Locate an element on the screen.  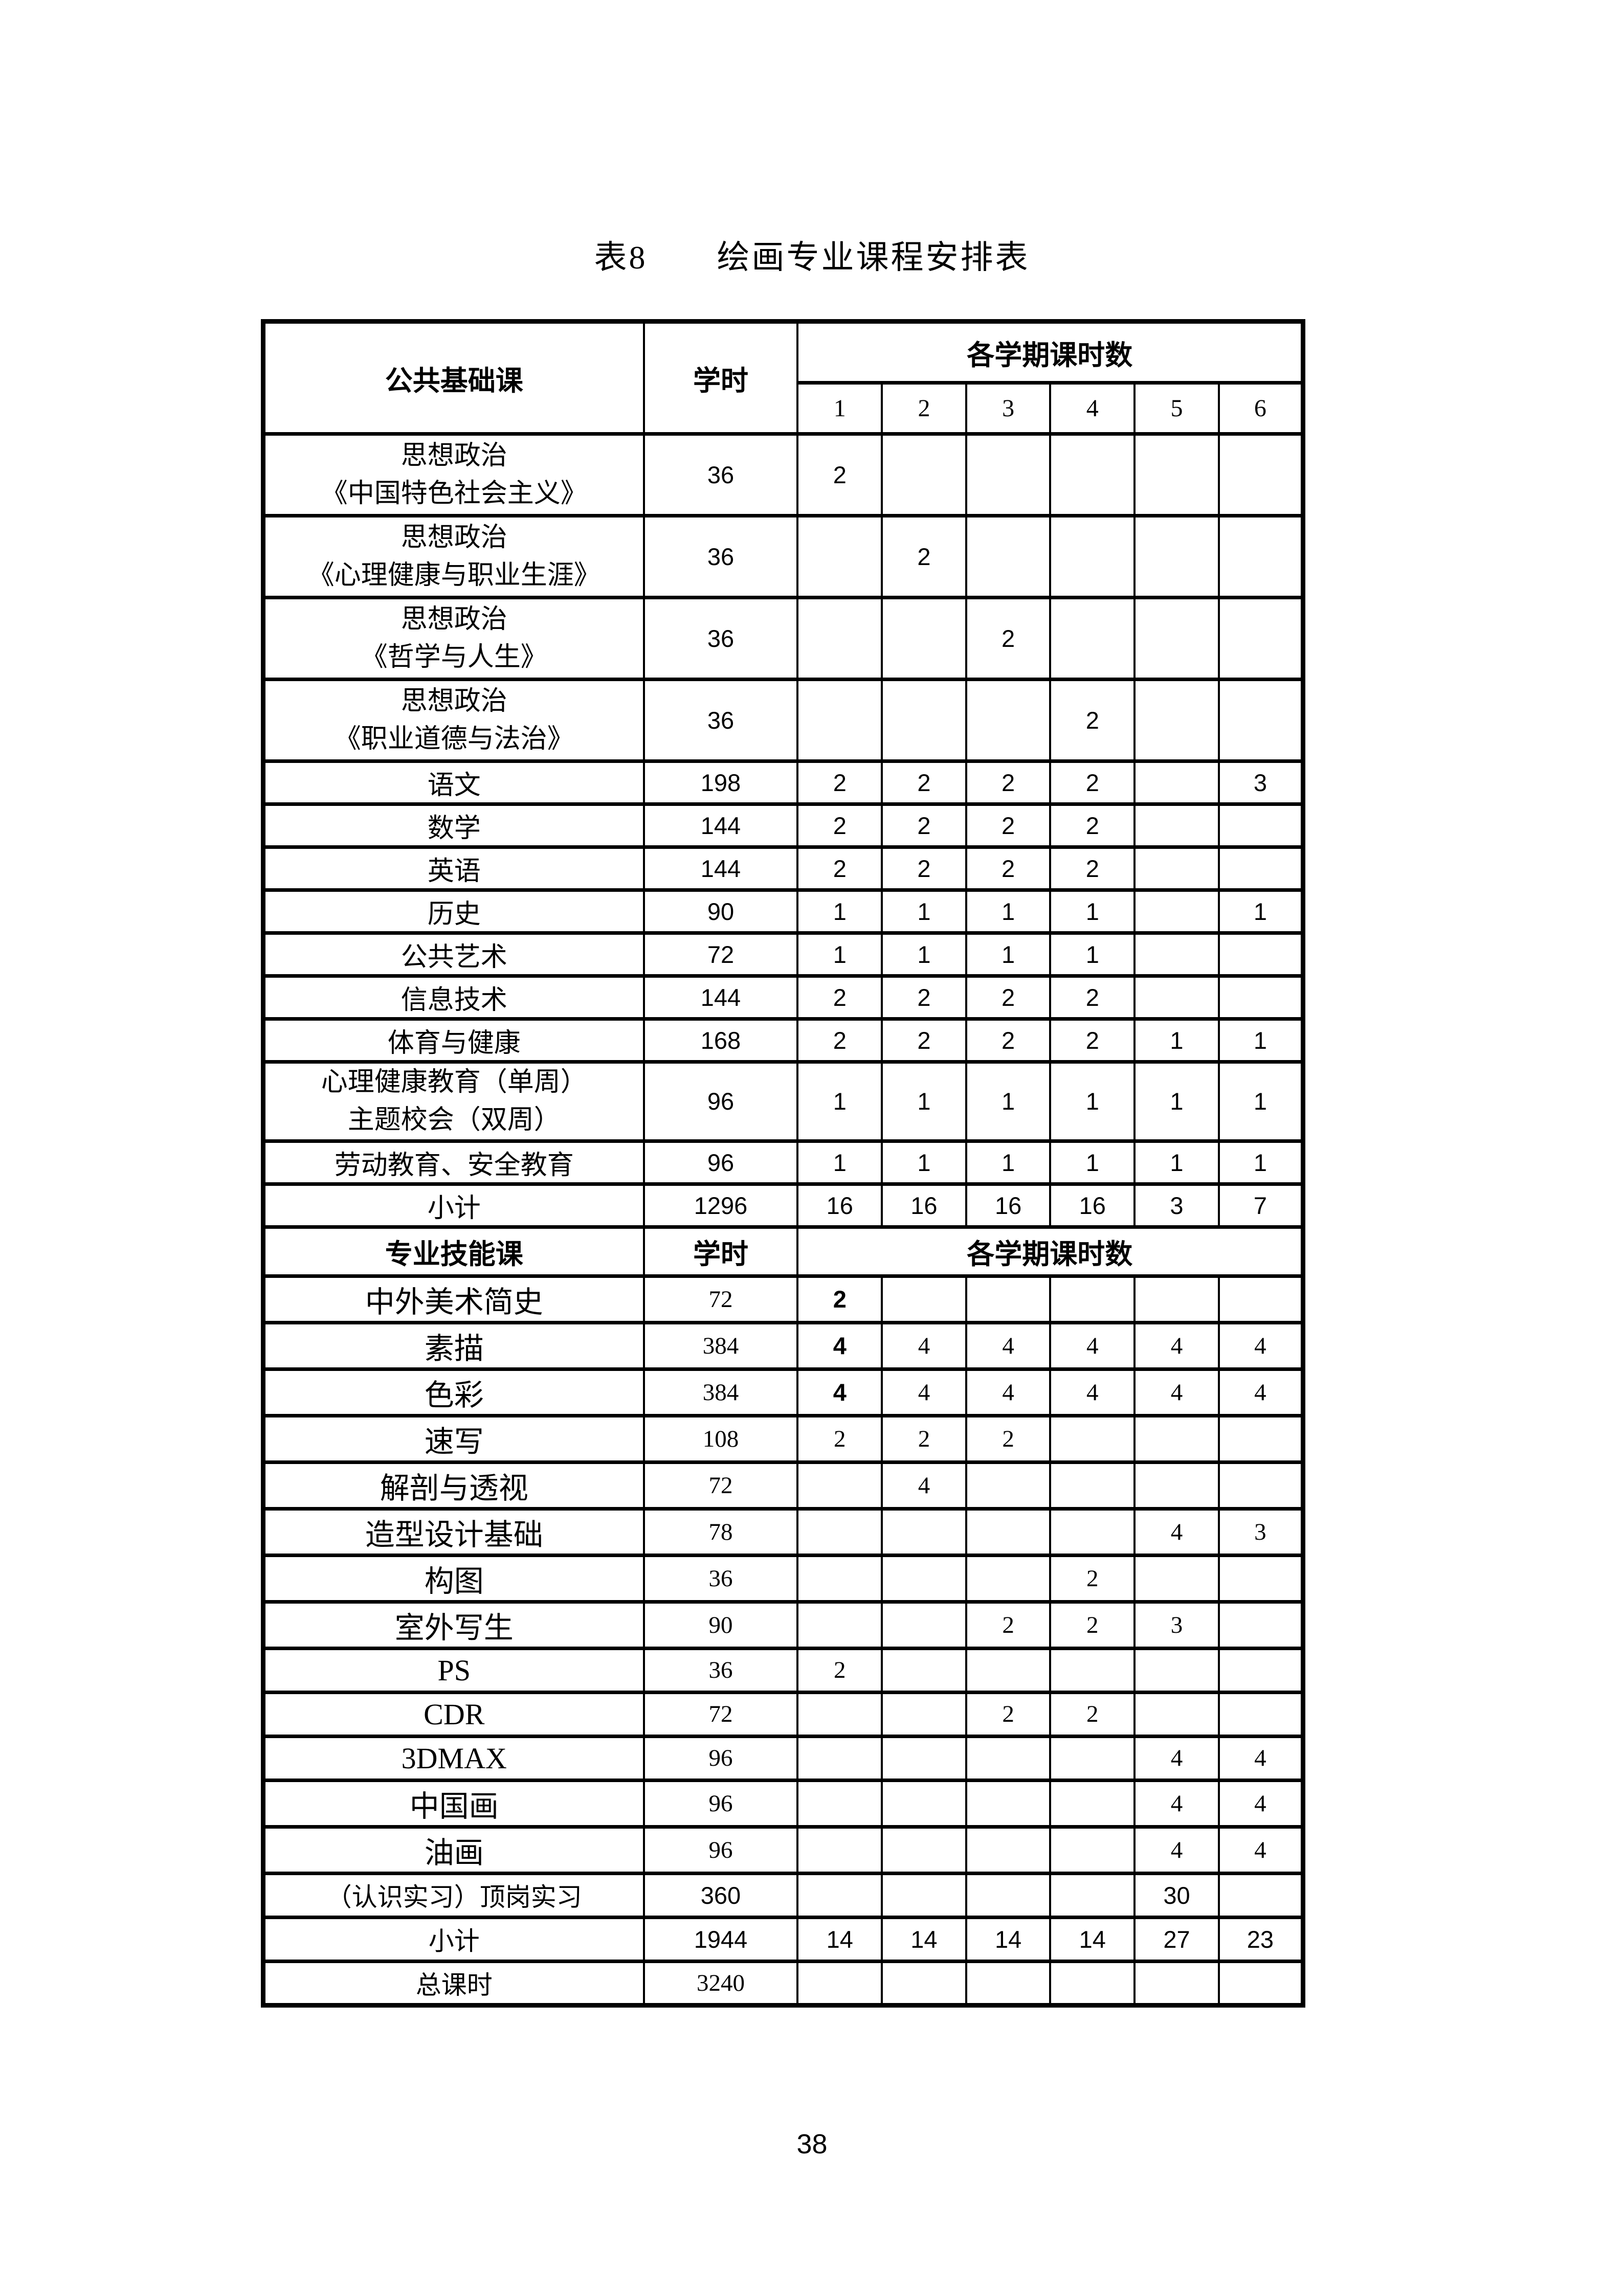
course-row: 公共艺术 72 1 1 1 1 is located at coordinates (783, 955).